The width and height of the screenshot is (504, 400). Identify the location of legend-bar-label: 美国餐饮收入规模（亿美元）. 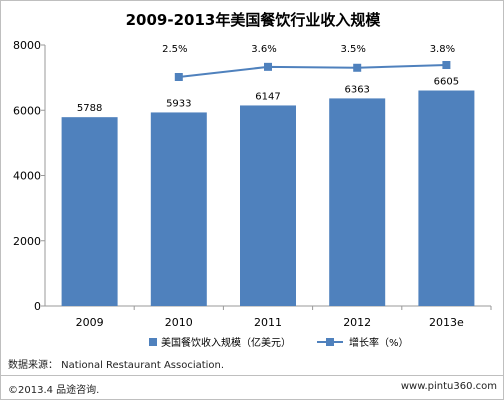
(226, 342).